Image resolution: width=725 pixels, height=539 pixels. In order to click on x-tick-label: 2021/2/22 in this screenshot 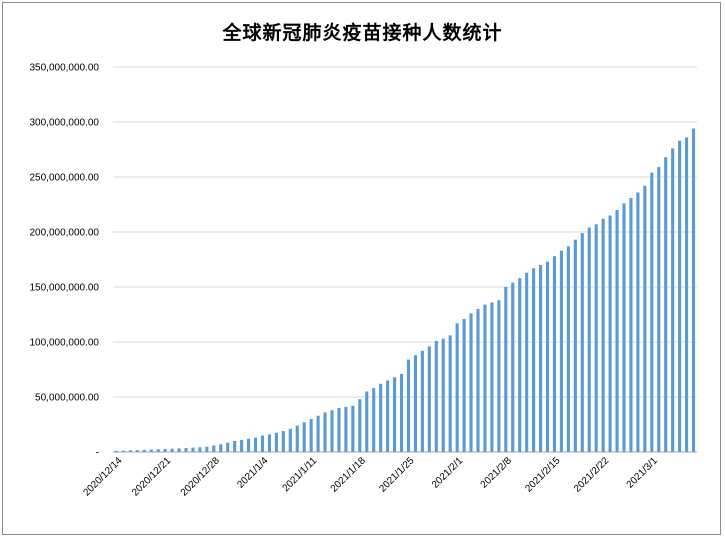, I will do `click(592, 475)`.